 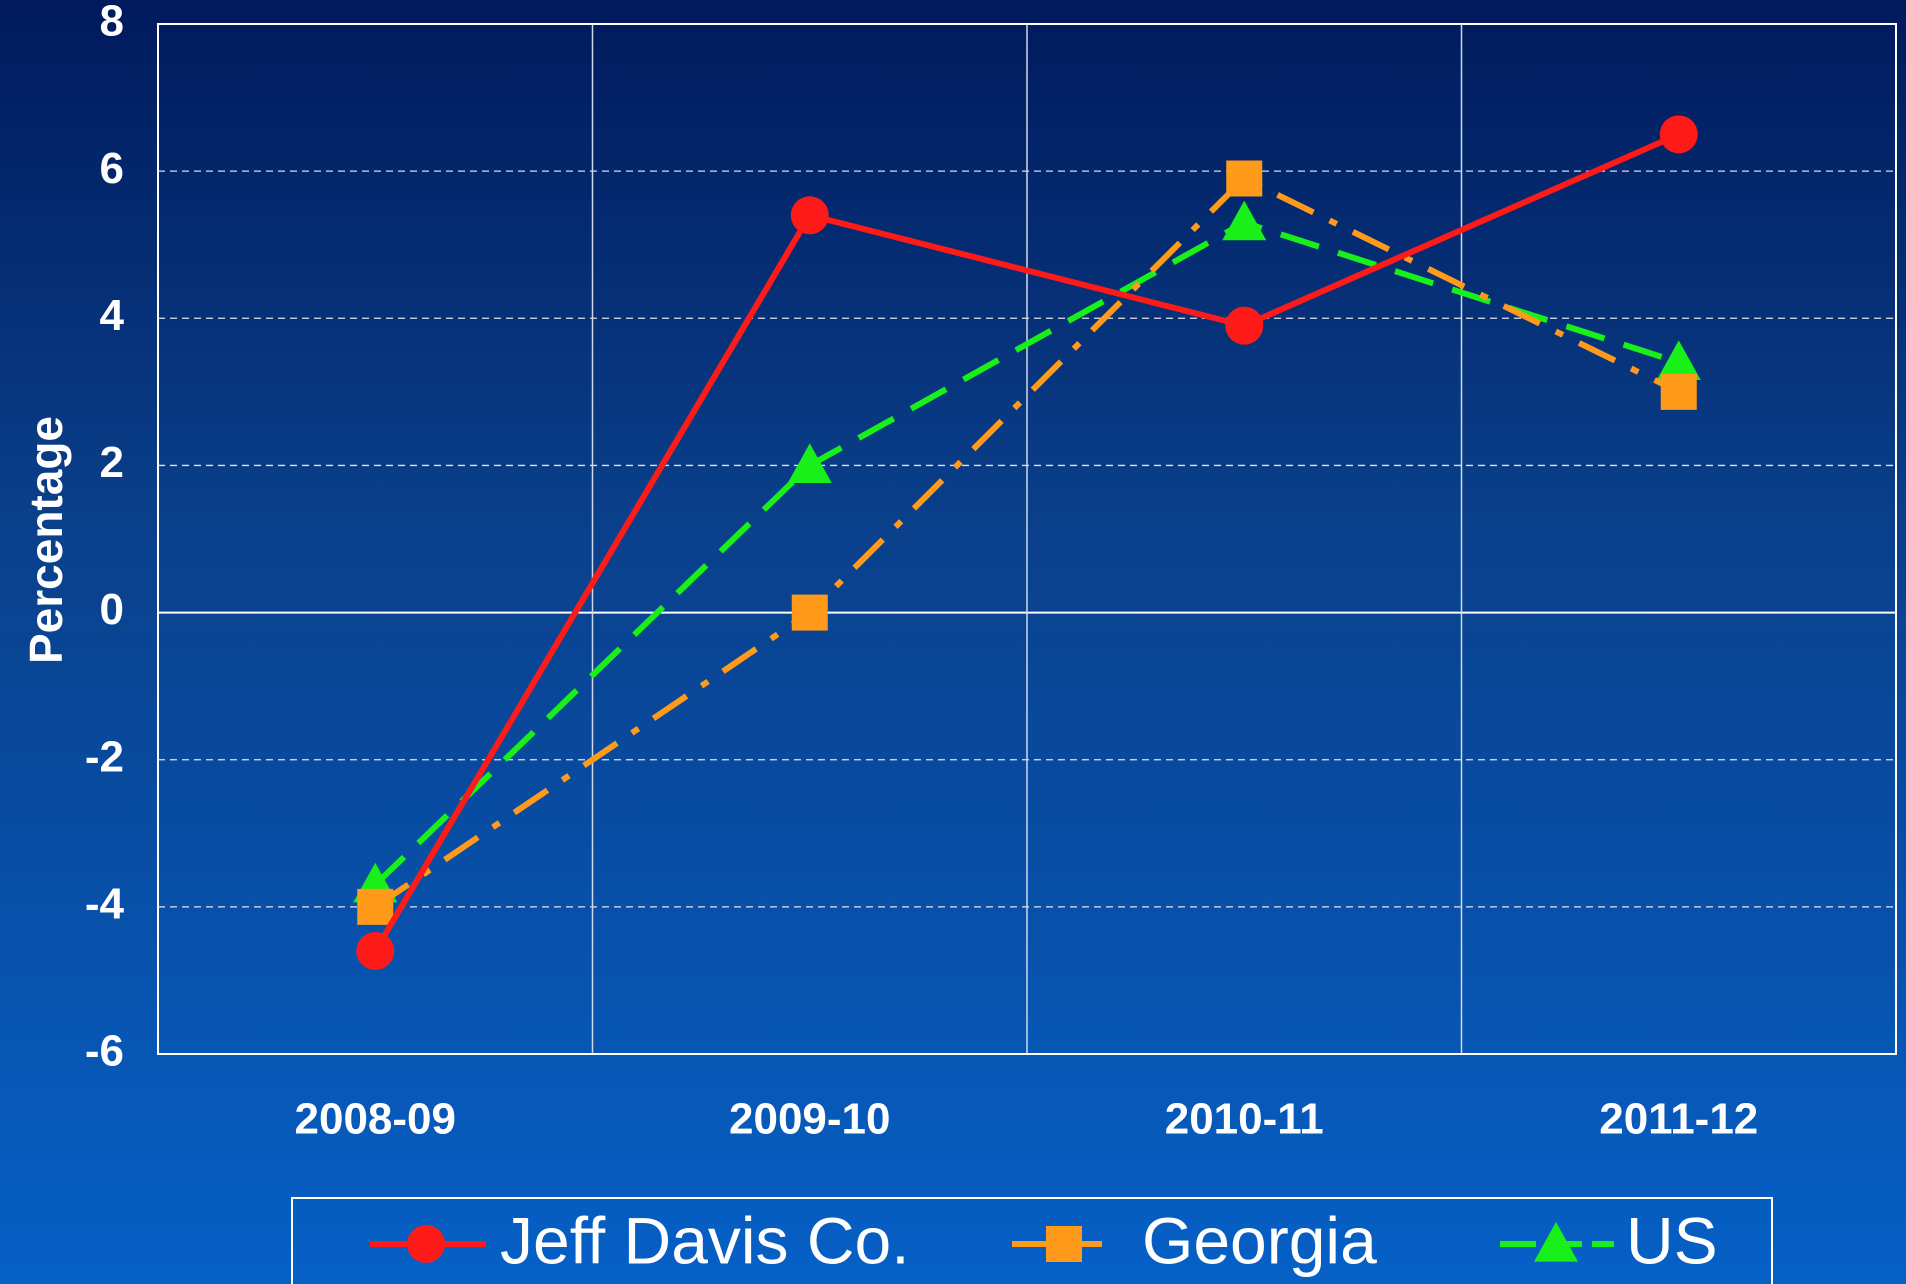 I want to click on legend-entry-georgia: Georgia, so click(x=1194, y=1240).